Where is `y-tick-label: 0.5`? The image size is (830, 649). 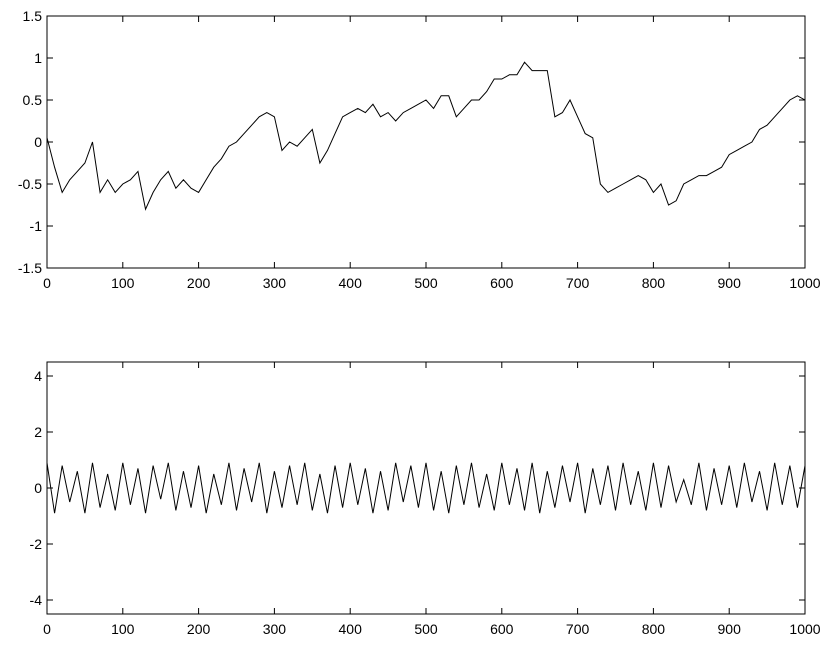
y-tick-label: 0.5 is located at coordinates (33, 100).